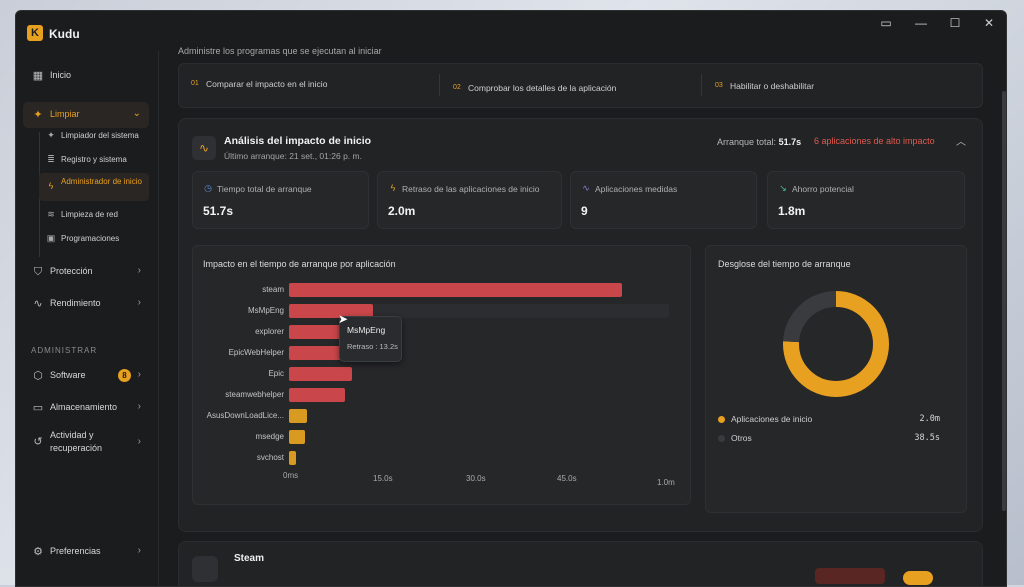  What do you see at coordinates (309, 85) in the screenshot?
I see `step-1: 01 Comparar el impacto en el inicio` at bounding box center [309, 85].